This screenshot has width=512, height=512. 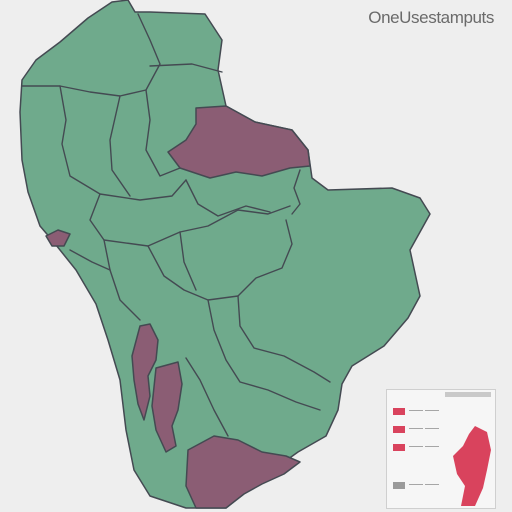 I want to click on region-southwest-highlight, so click(x=167, y=407).